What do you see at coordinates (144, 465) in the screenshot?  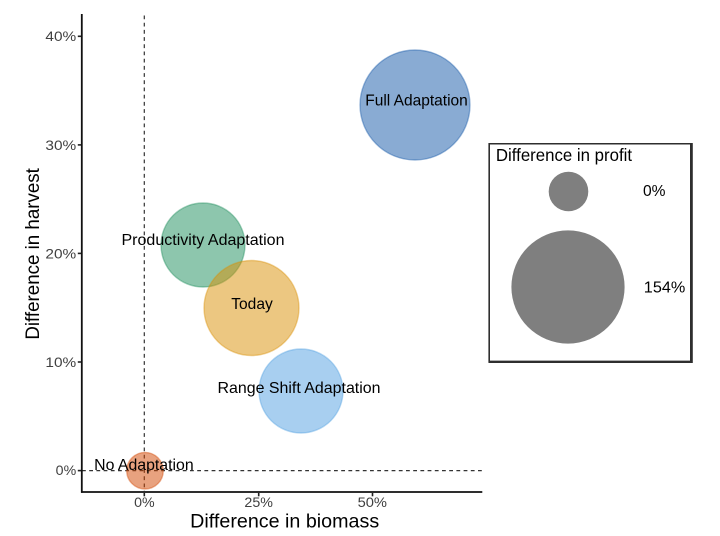 I see `svg-text: No Adaptation` at bounding box center [144, 465].